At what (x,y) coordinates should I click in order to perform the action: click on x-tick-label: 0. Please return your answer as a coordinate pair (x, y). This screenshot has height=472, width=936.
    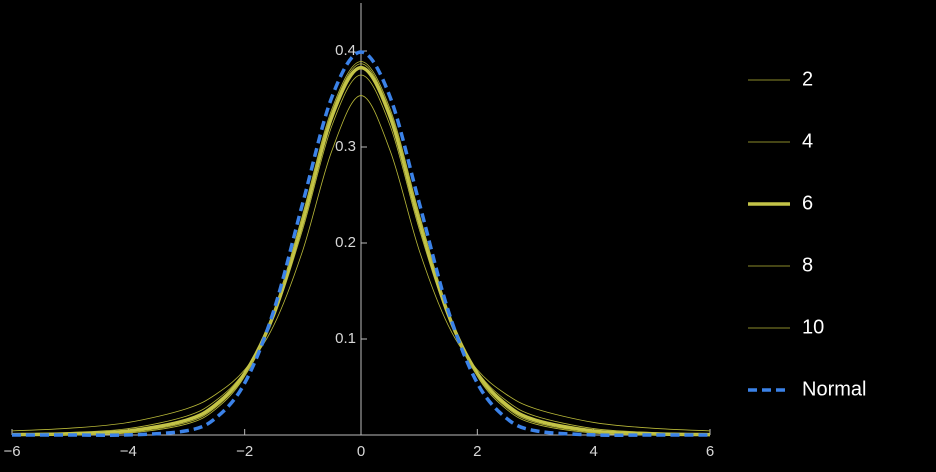
    Looking at the image, I should click on (361, 451).